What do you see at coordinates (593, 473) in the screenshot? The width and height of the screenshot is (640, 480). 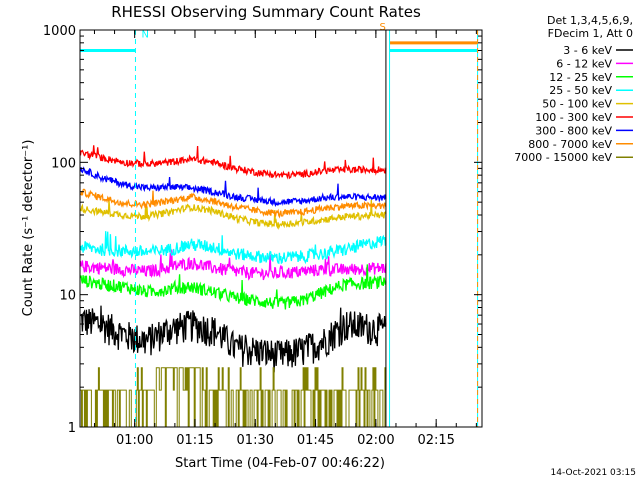 I see `generation-timestamp: 14-Oct-2021 03:15` at bounding box center [593, 473].